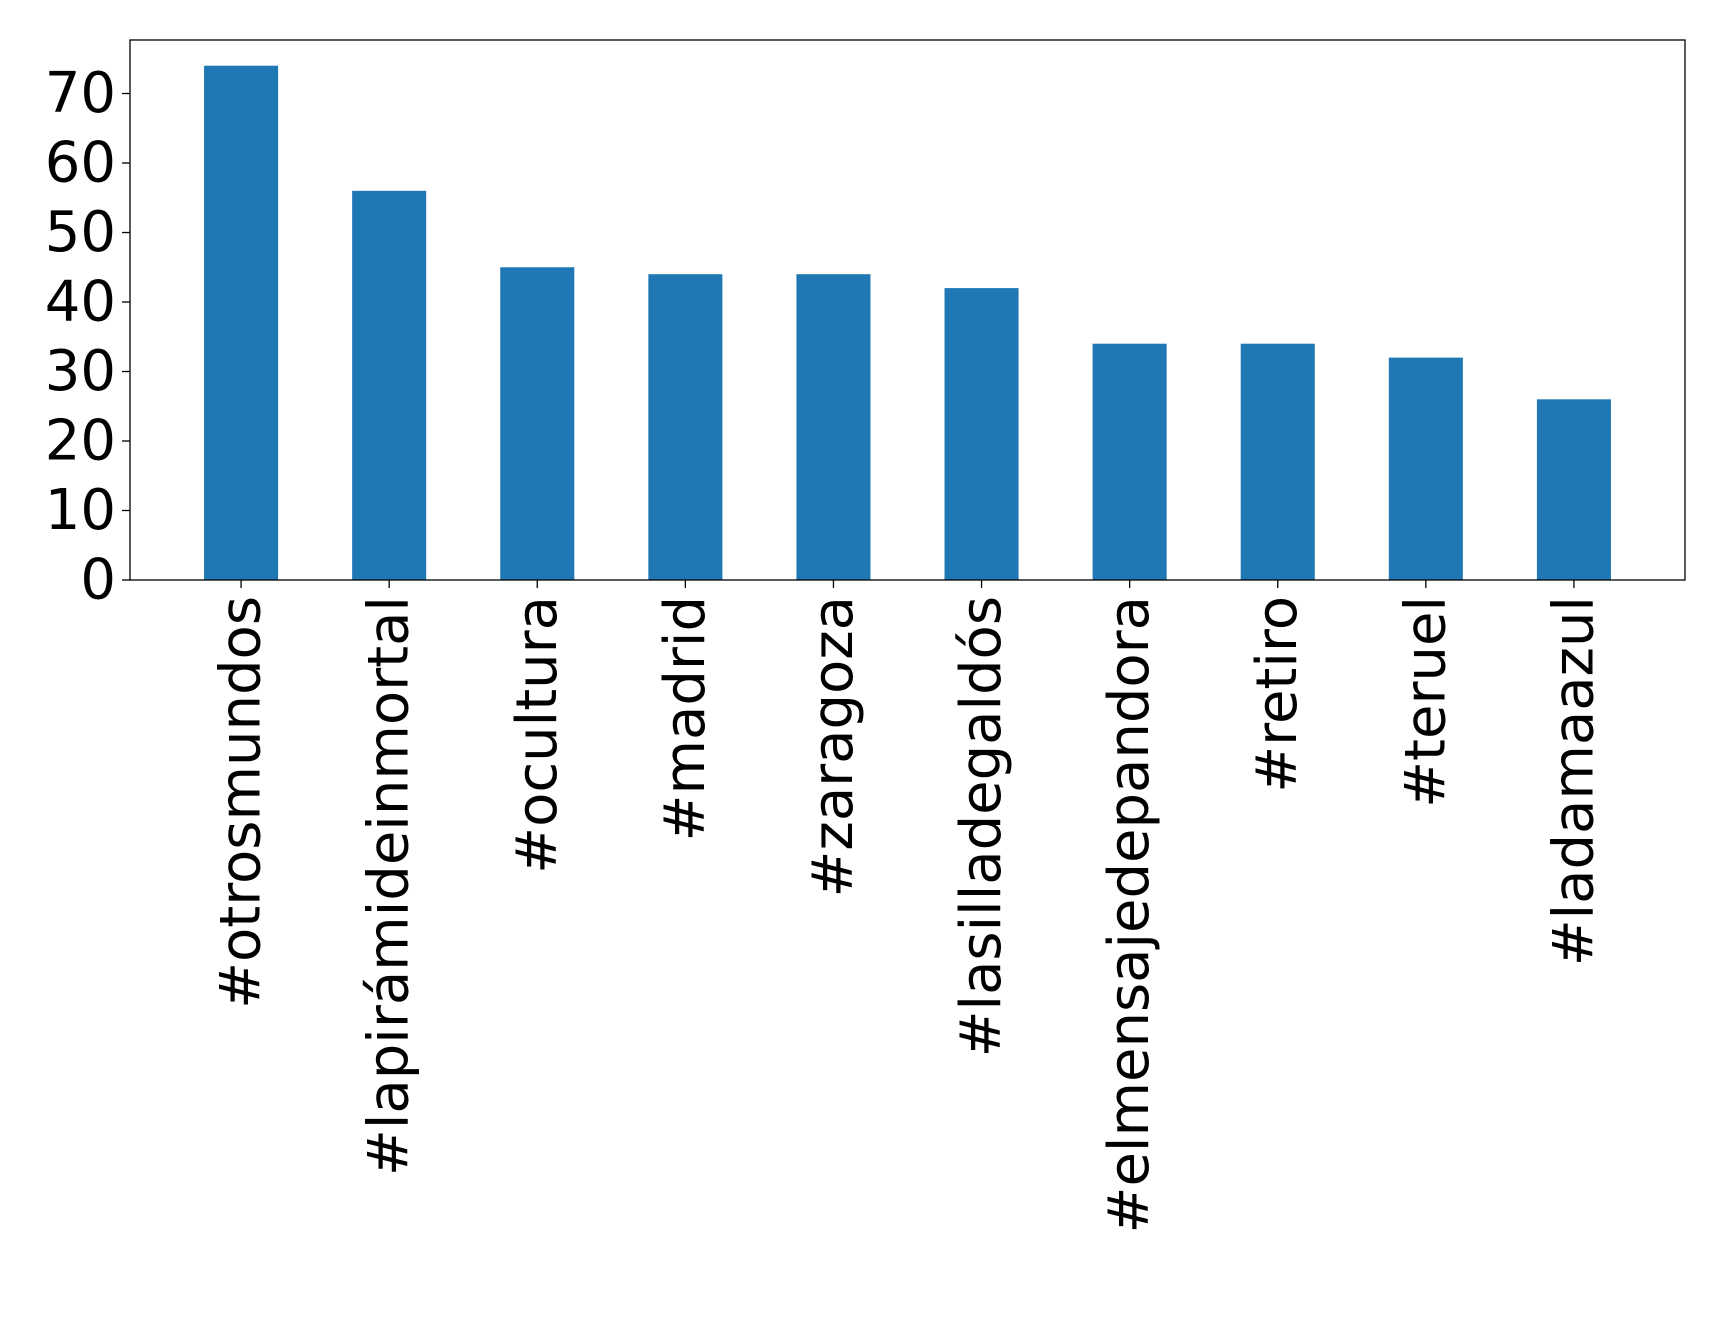 This screenshot has width=1719, height=1343. Describe the element at coordinates (98, 580) in the screenshot. I see `y-tick-label: 0` at that location.